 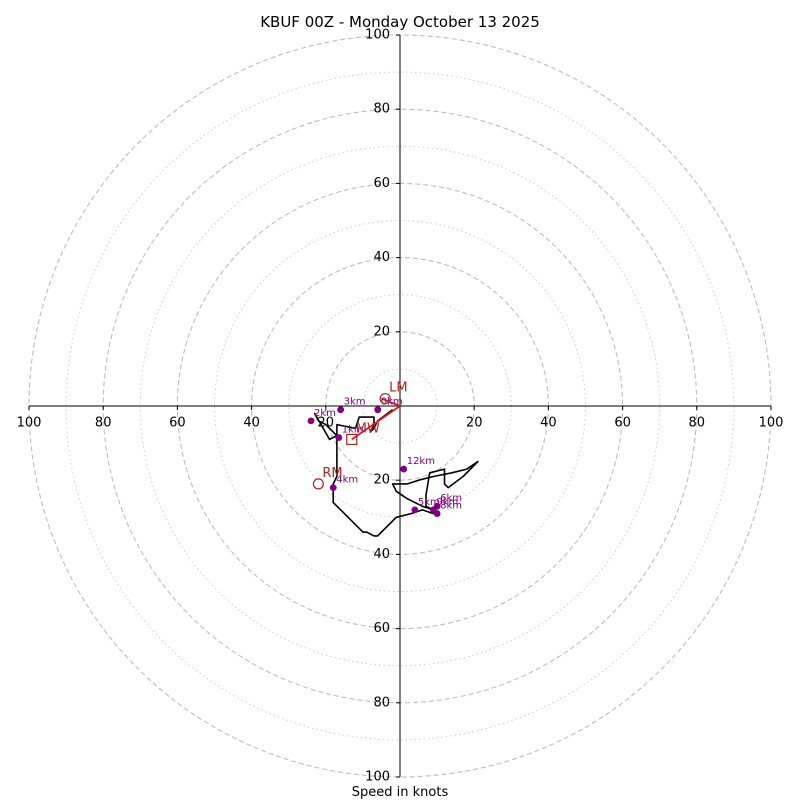 I want to click on chart-title: KBUF 00Z - Monday October 13 2025, so click(x=400, y=22).